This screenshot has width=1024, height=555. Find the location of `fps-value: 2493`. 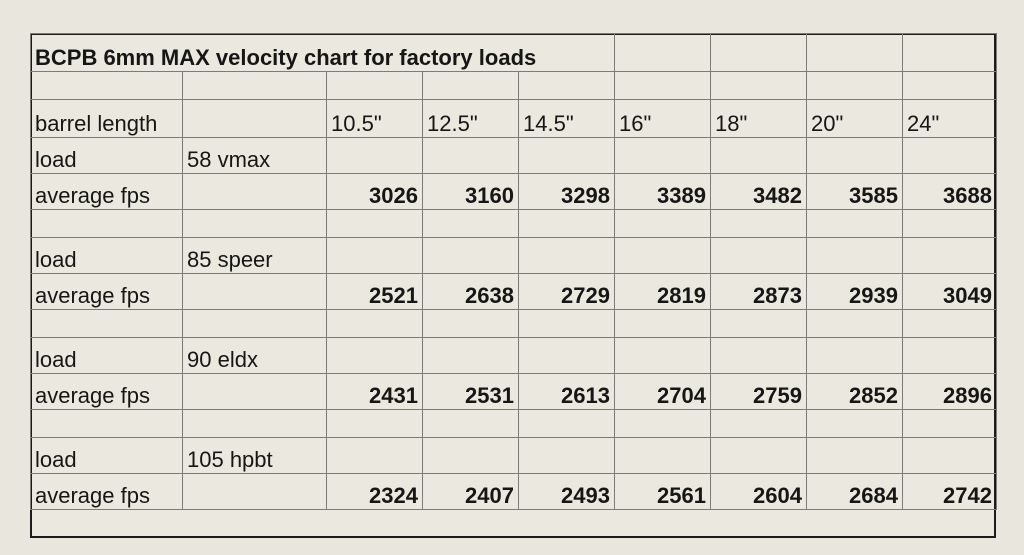

fps-value: 2493 is located at coordinates (566, 491).